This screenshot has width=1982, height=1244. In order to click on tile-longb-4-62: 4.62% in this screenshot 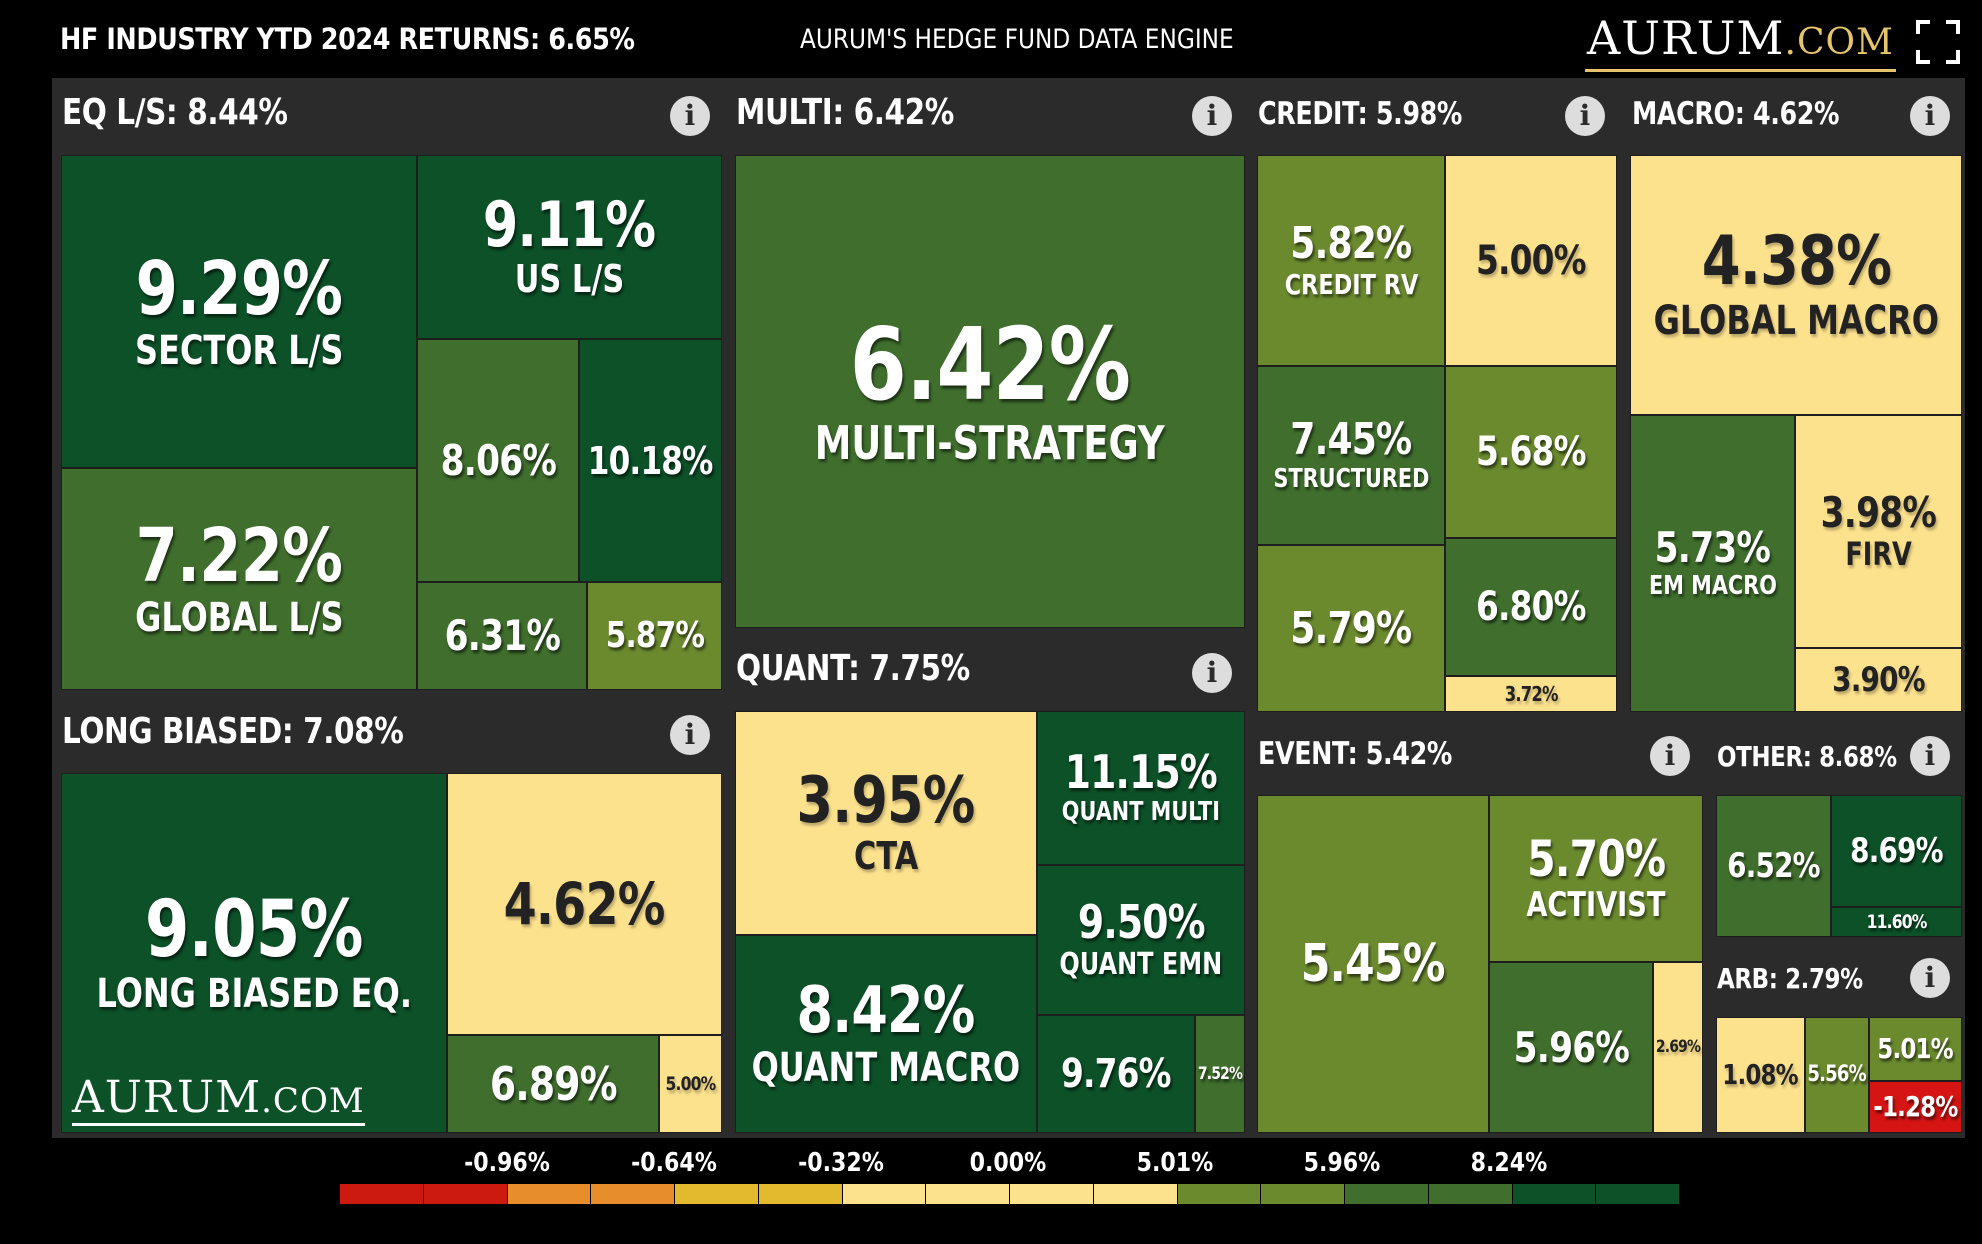, I will do `click(584, 904)`.